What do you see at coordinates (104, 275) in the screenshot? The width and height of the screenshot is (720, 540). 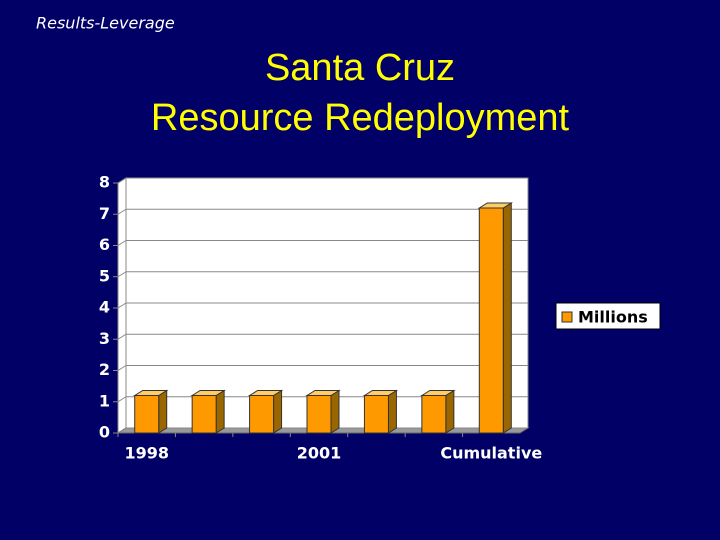 I see `y-tick-label: 5` at bounding box center [104, 275].